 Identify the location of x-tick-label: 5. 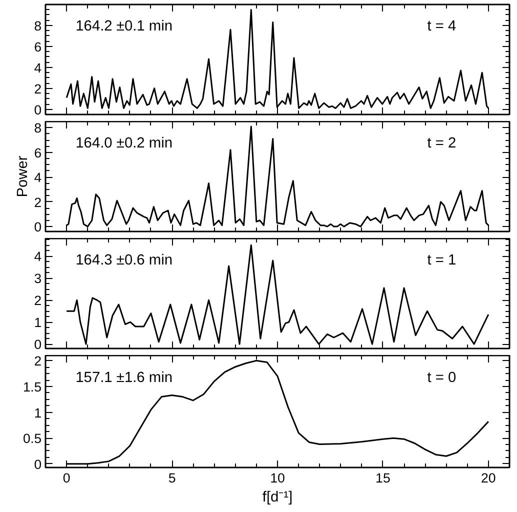
(172, 478).